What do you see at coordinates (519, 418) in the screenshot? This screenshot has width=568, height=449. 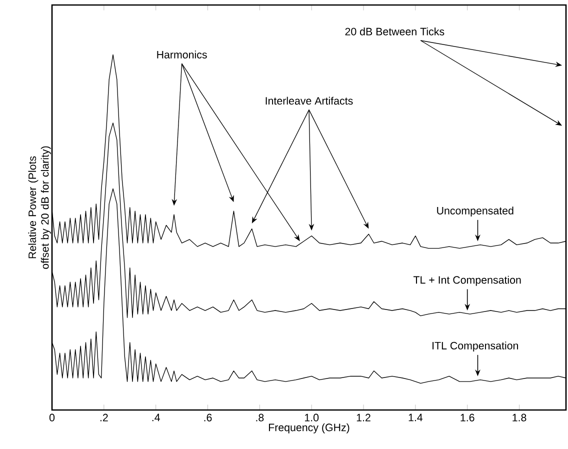 I see `x-tick-label: 1.8` at bounding box center [519, 418].